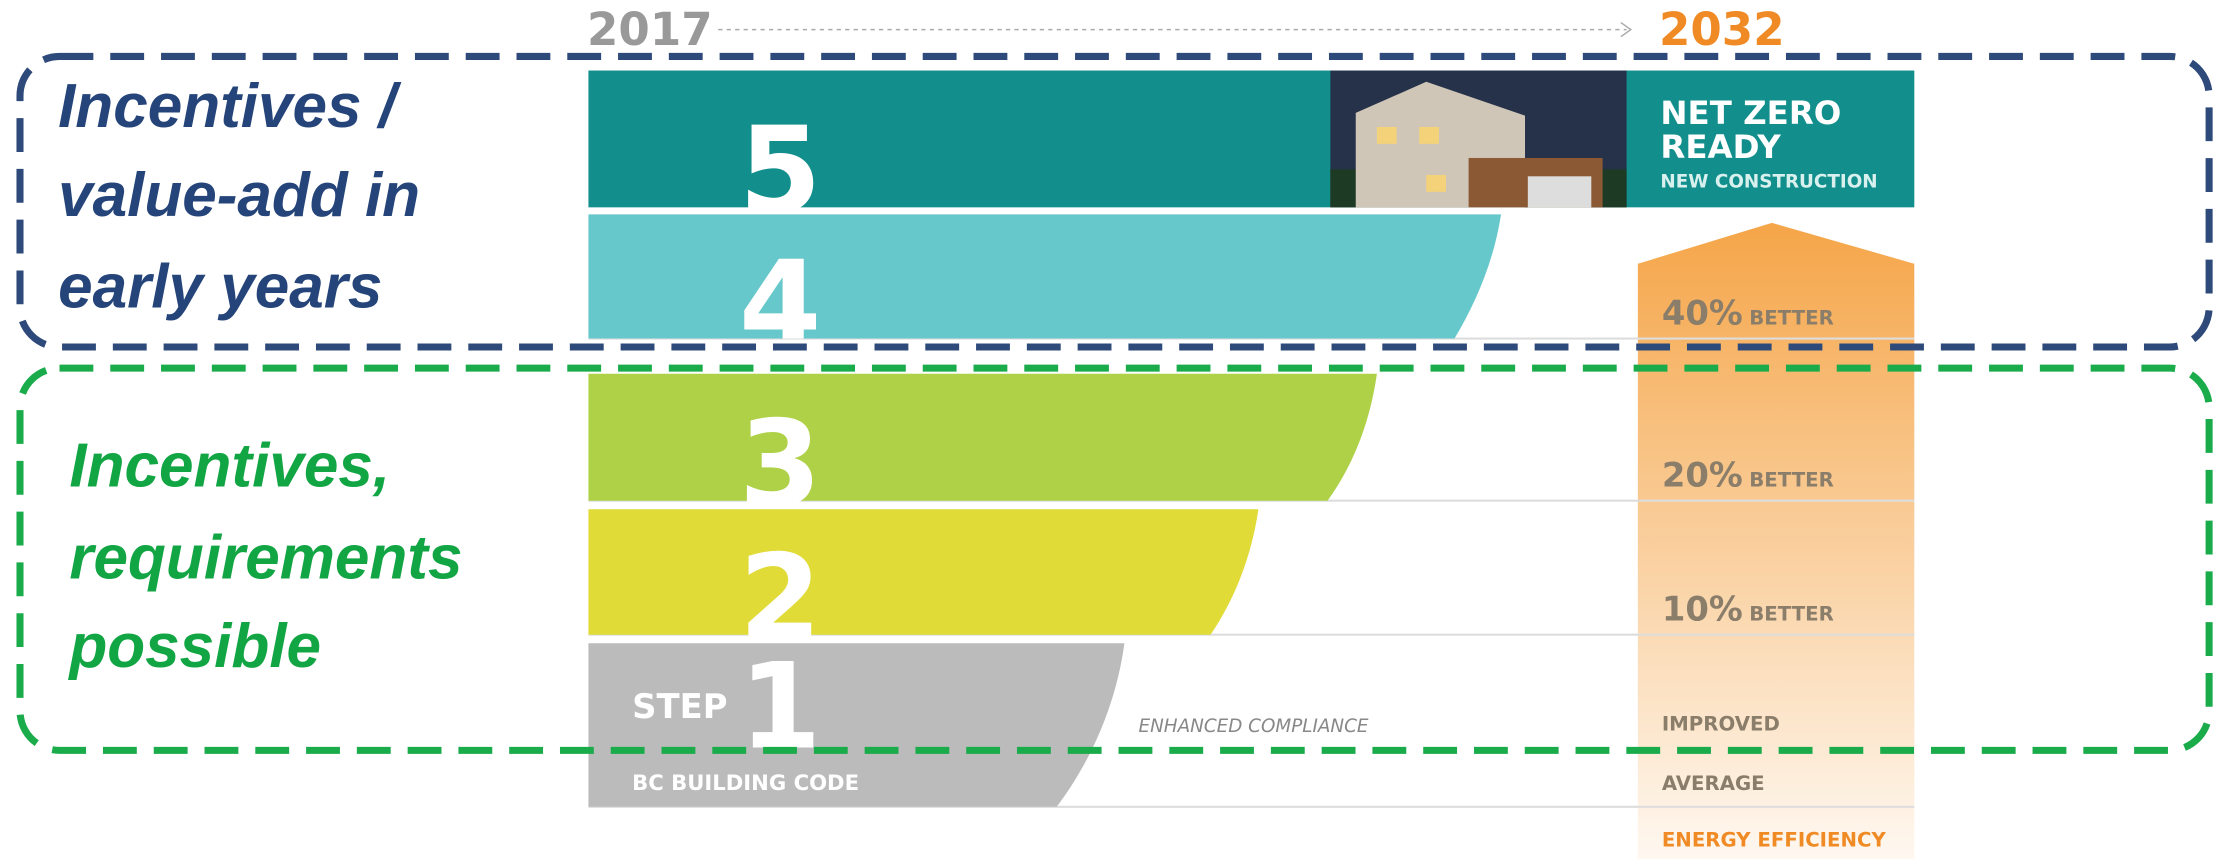 This screenshot has height=859, width=2215. What do you see at coordinates (1478, 139) in the screenshot?
I see `house-photo` at bounding box center [1478, 139].